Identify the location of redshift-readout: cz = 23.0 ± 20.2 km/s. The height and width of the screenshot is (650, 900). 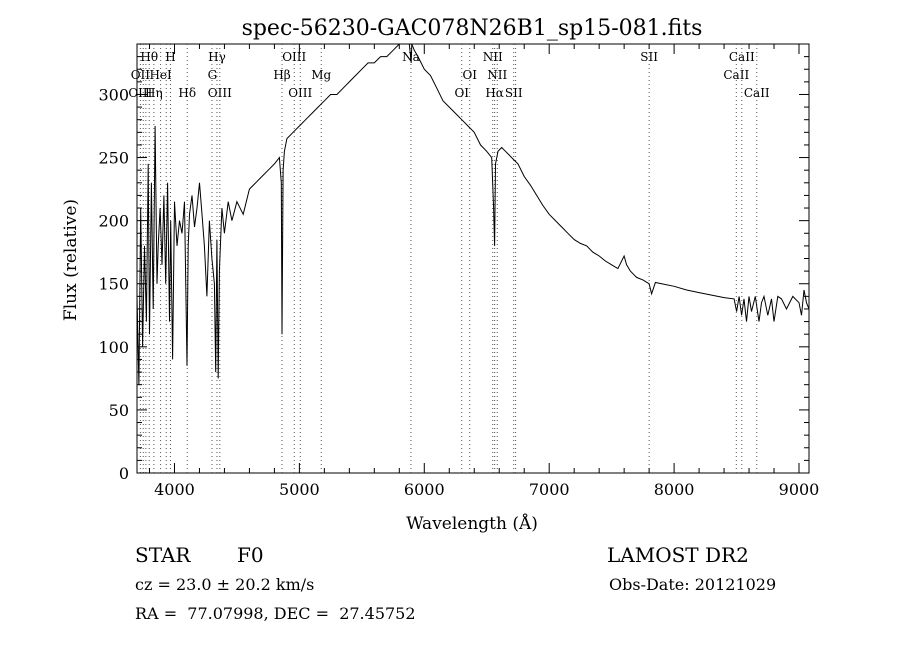
(225, 584).